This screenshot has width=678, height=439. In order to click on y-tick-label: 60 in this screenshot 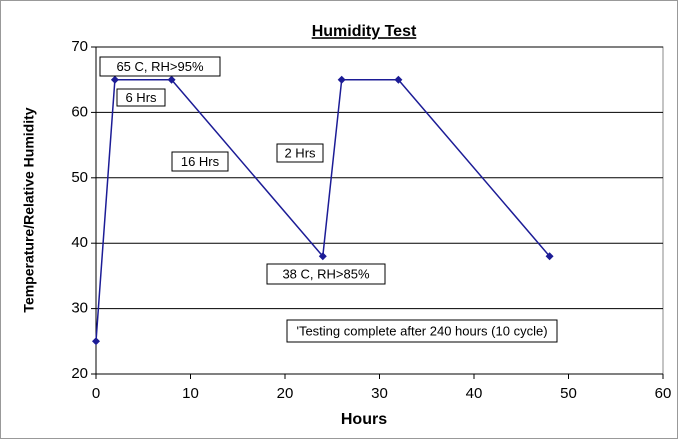, I will do `click(79, 111)`.